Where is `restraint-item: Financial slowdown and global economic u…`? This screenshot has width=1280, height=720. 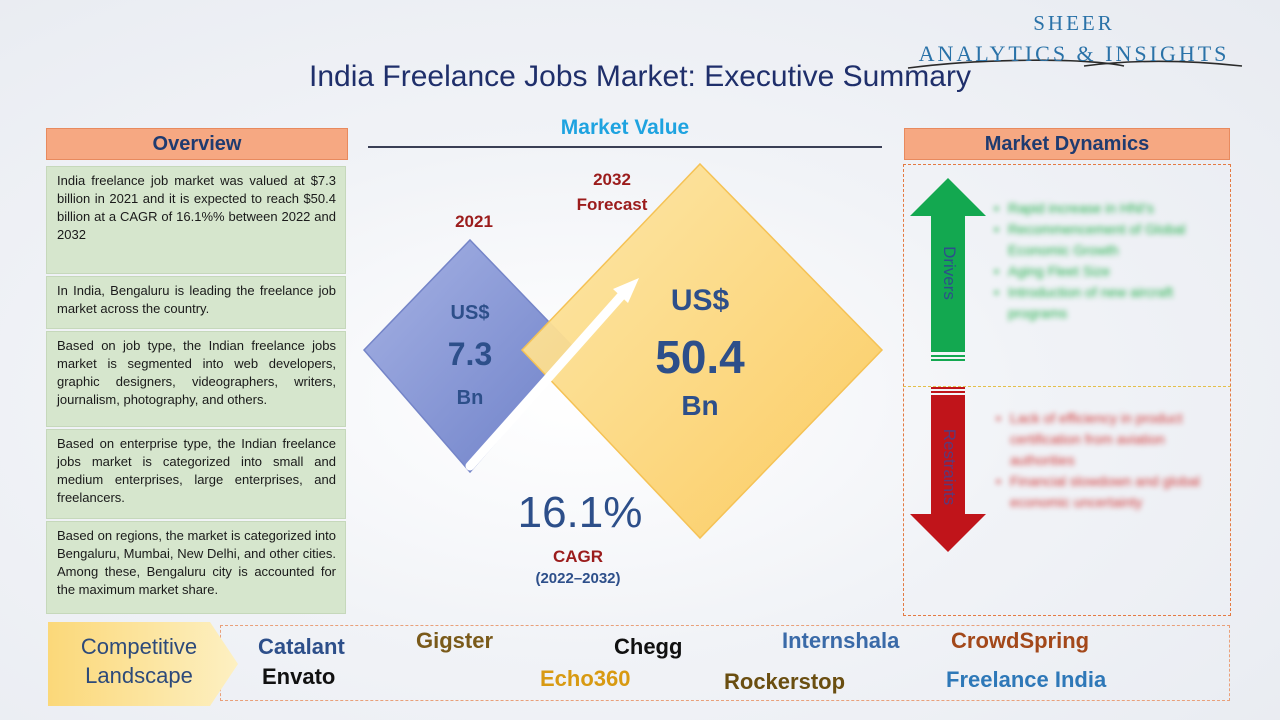 restraint-item: Financial slowdown and global economic u… is located at coordinates (1106, 492).